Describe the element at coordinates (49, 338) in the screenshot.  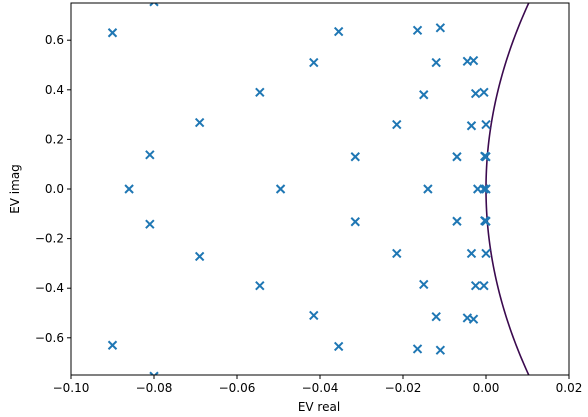
I see `y-tick-label: −0.6` at that location.